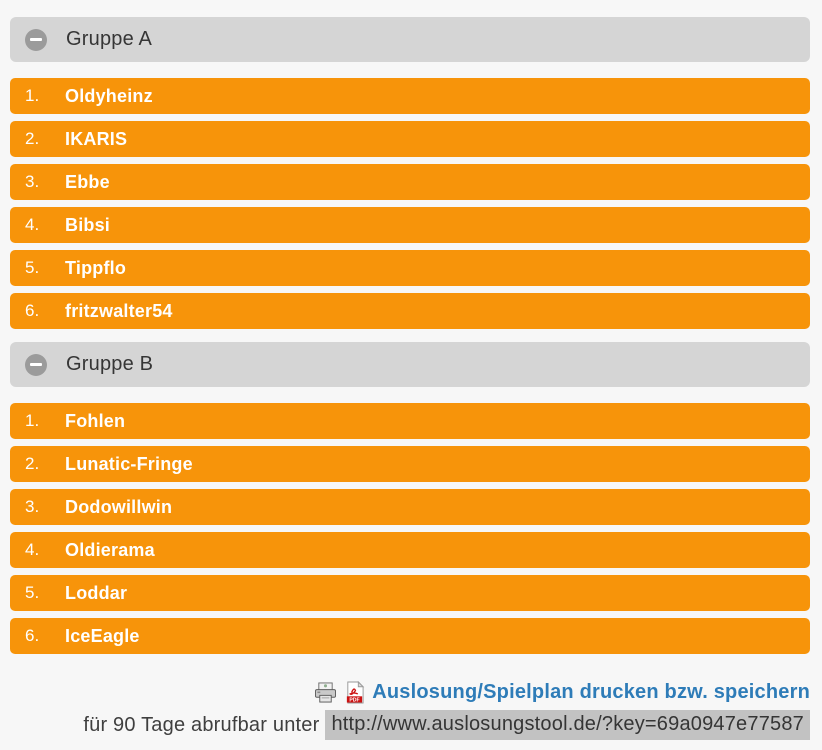 The width and height of the screenshot is (822, 750). Describe the element at coordinates (96, 138) in the screenshot. I see `team-name: IKARIS` at that location.